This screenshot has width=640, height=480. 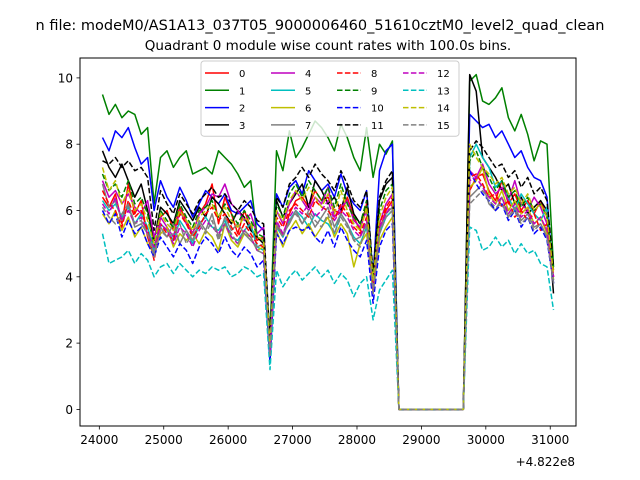 What do you see at coordinates (69, 211) in the screenshot?
I see `y-tick-label: 6` at bounding box center [69, 211].